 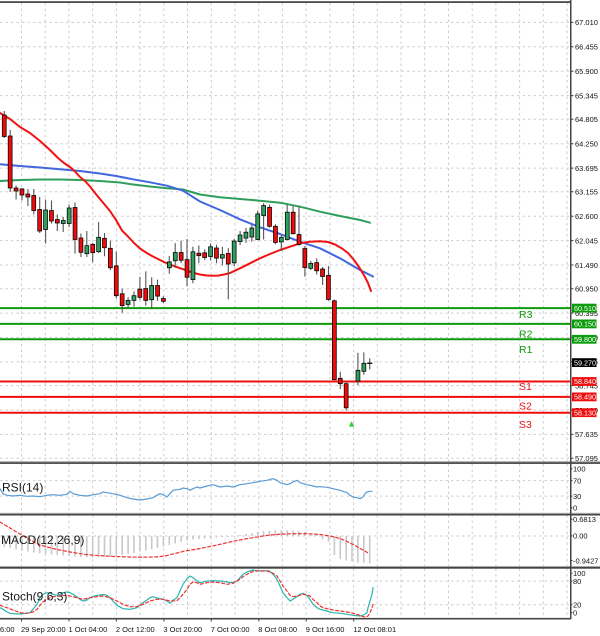 What do you see at coordinates (577, 496) in the screenshot?
I see `svg-text: 30` at bounding box center [577, 496].